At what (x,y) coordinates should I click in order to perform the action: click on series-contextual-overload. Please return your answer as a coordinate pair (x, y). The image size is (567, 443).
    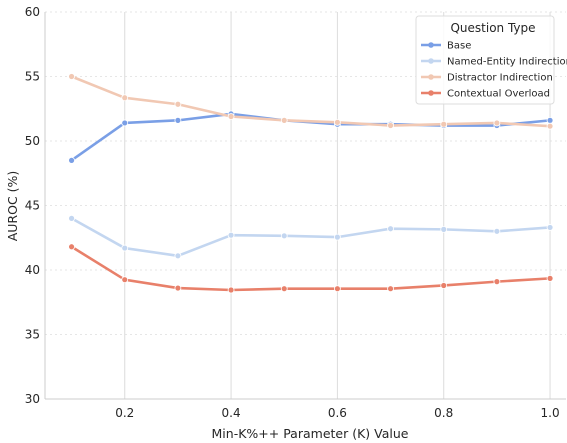
    Looking at the image, I should click on (311, 268).